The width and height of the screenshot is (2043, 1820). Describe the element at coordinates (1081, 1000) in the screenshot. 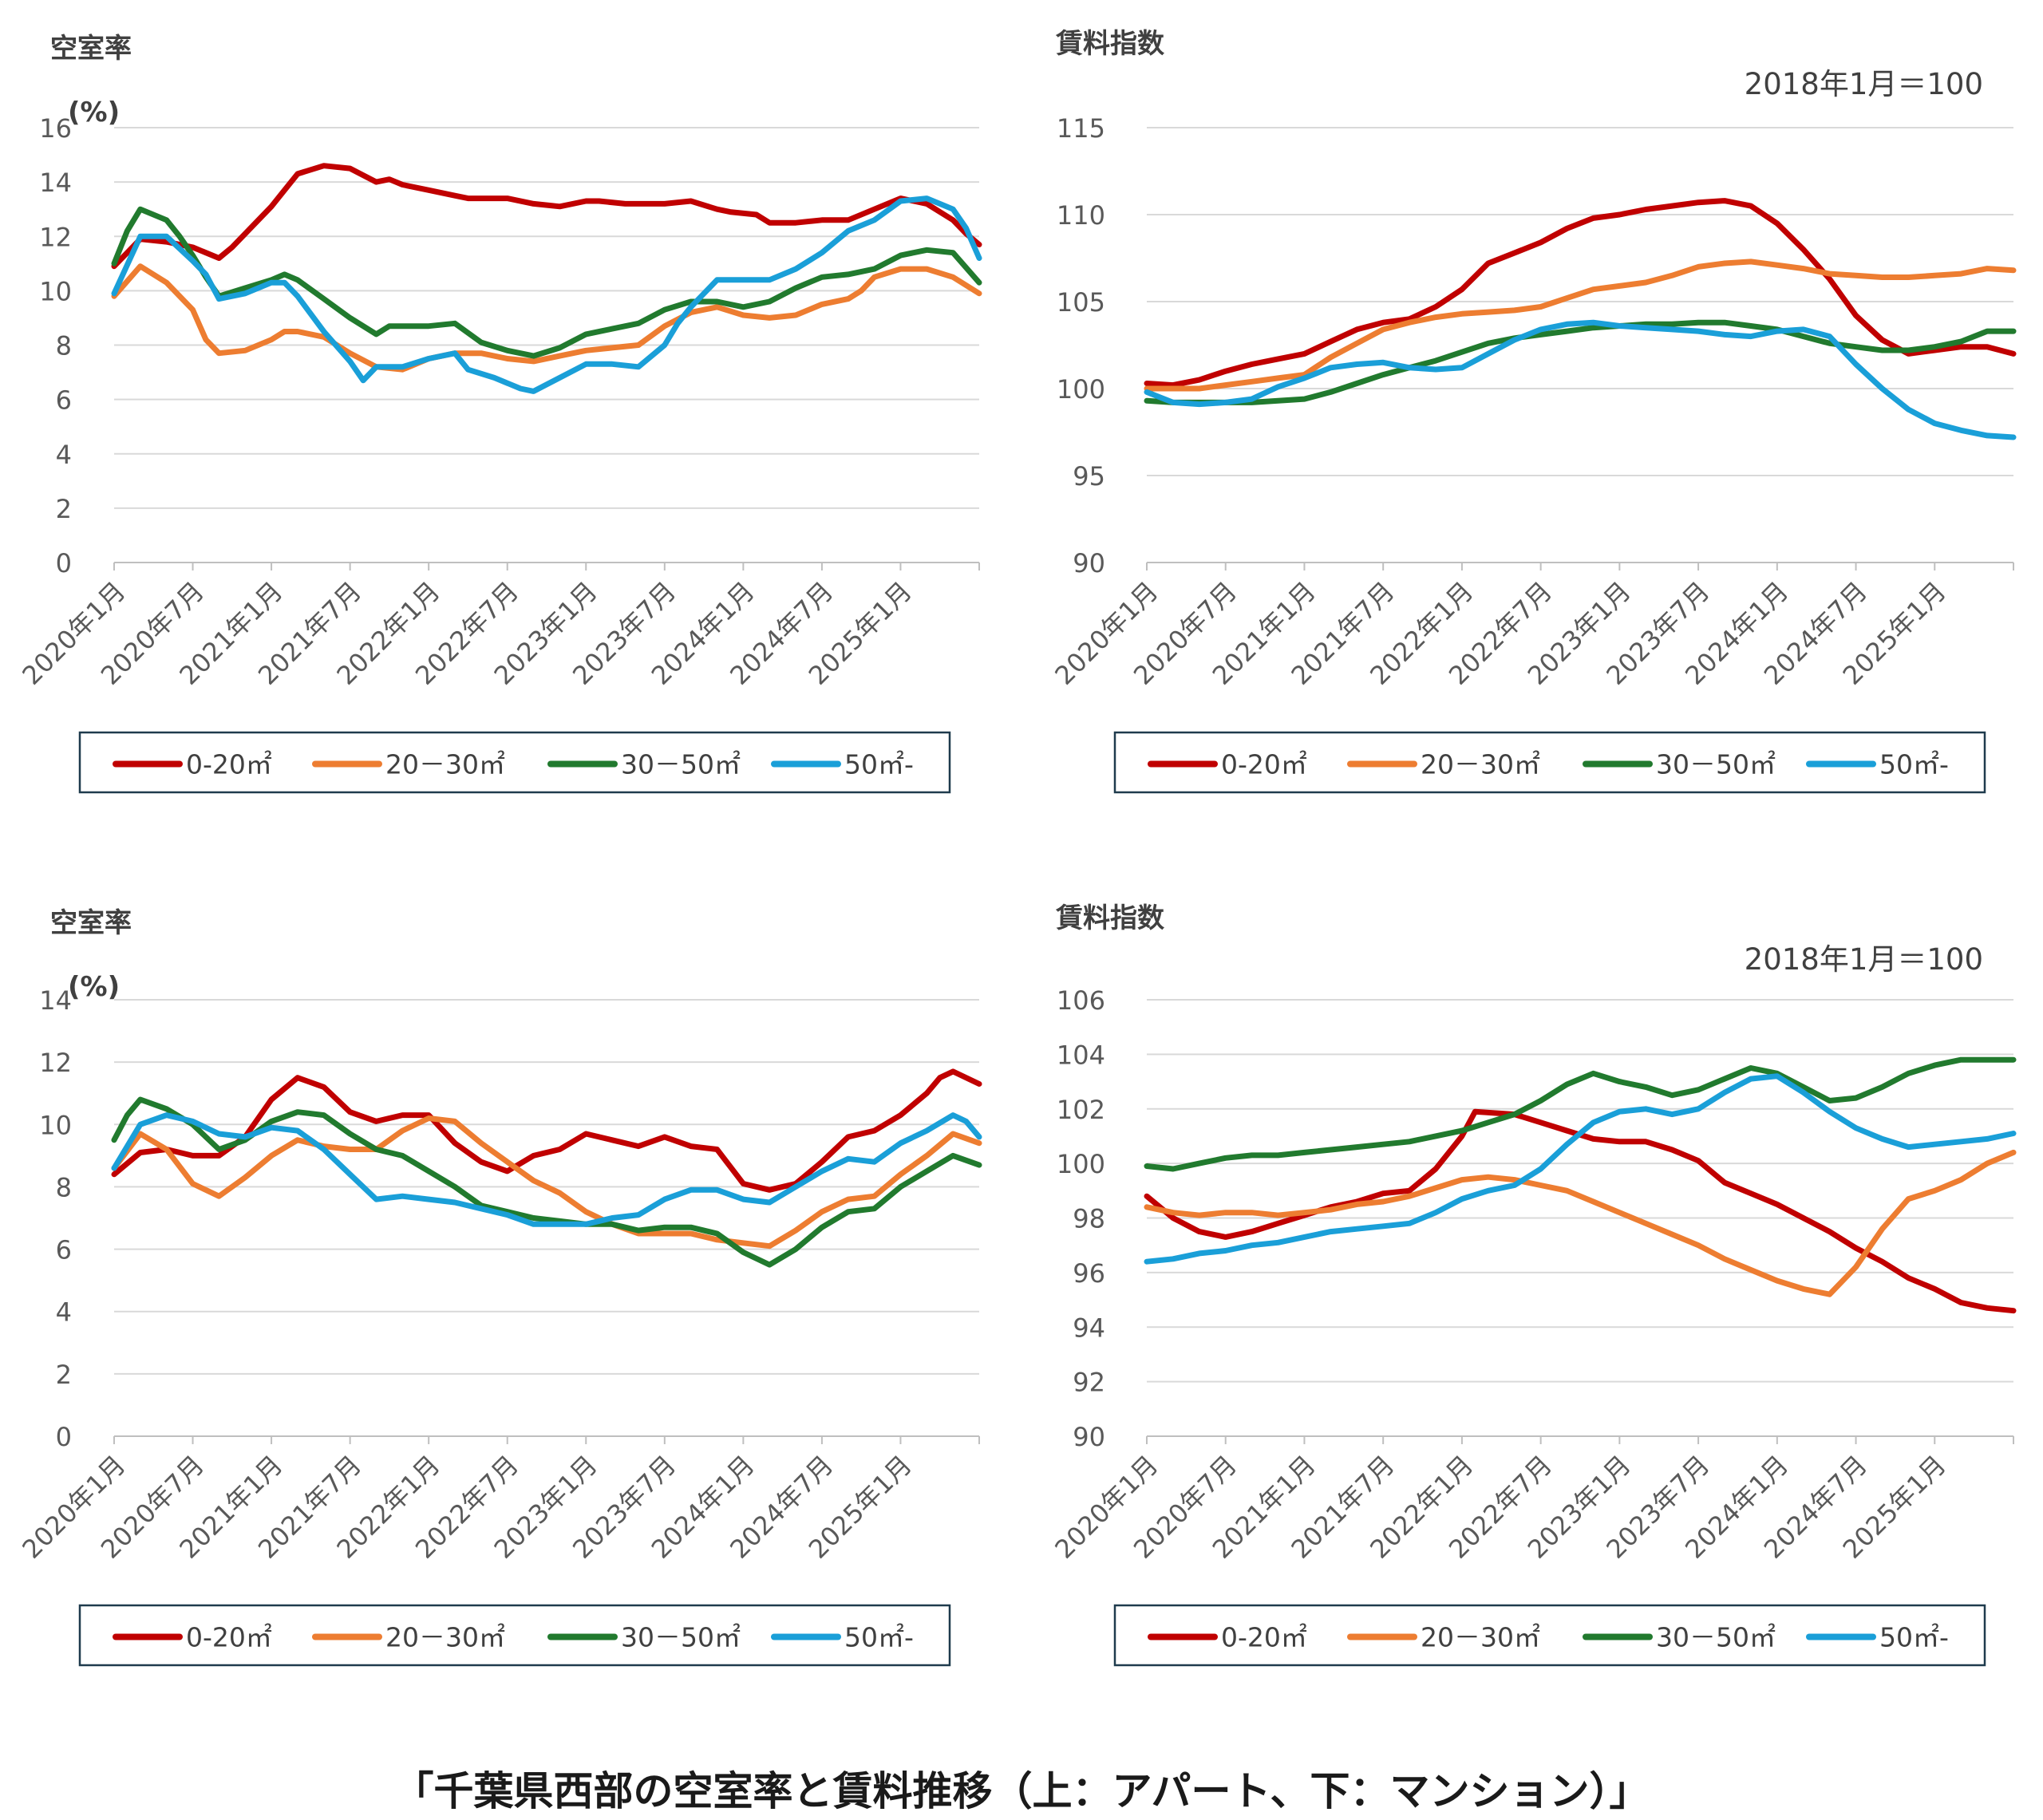

I see `y-tick-label: 106` at that location.